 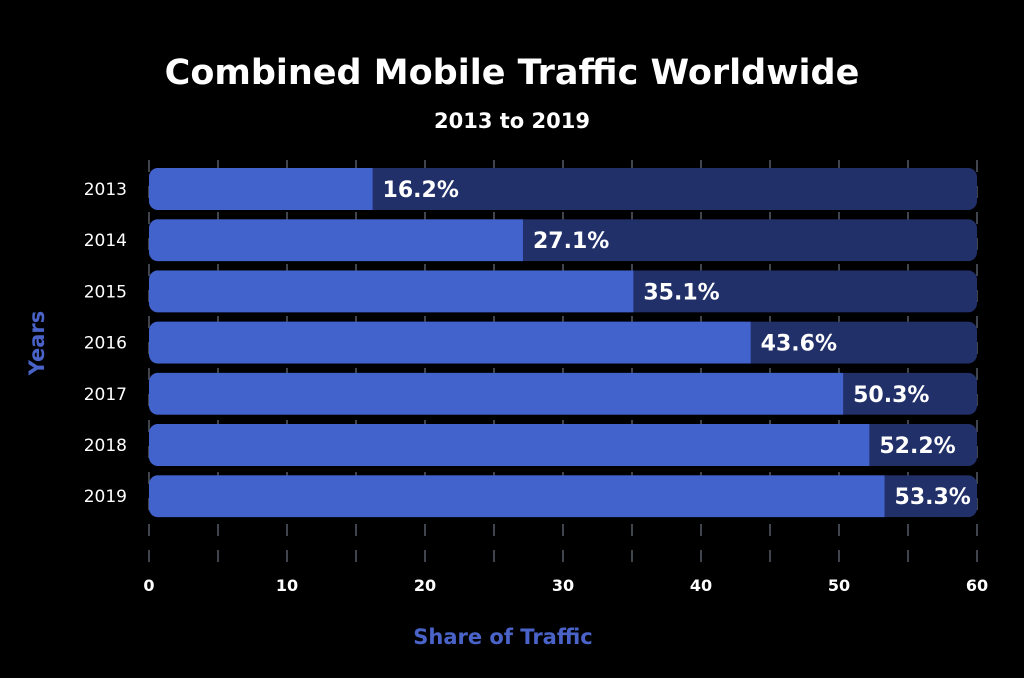 What do you see at coordinates (37, 344) in the screenshot?
I see `y-axis-label: Years` at bounding box center [37, 344].